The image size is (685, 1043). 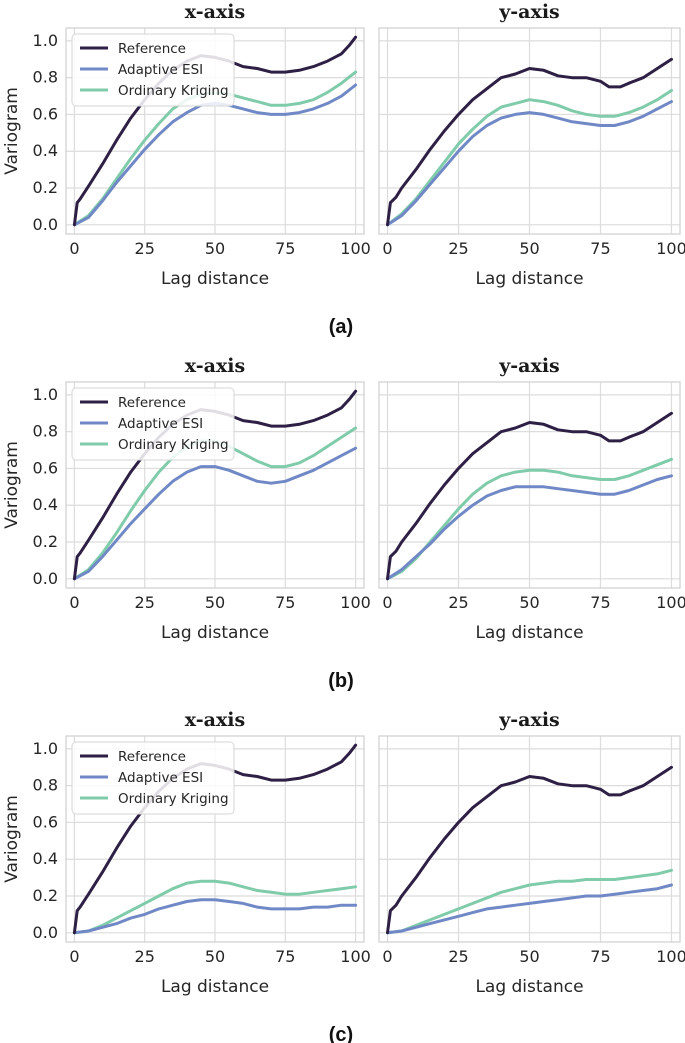 I want to click on figure-caption: (c), so click(x=341, y=1033).